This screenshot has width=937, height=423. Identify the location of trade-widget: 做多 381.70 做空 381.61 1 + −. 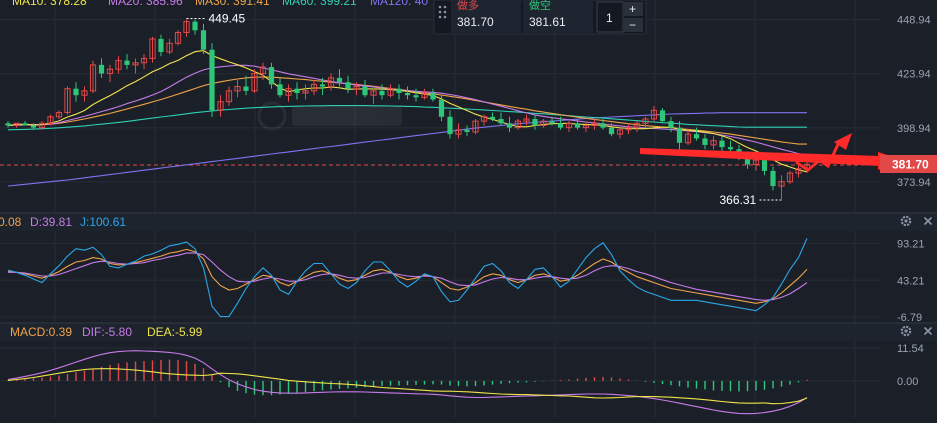
(540, 17).